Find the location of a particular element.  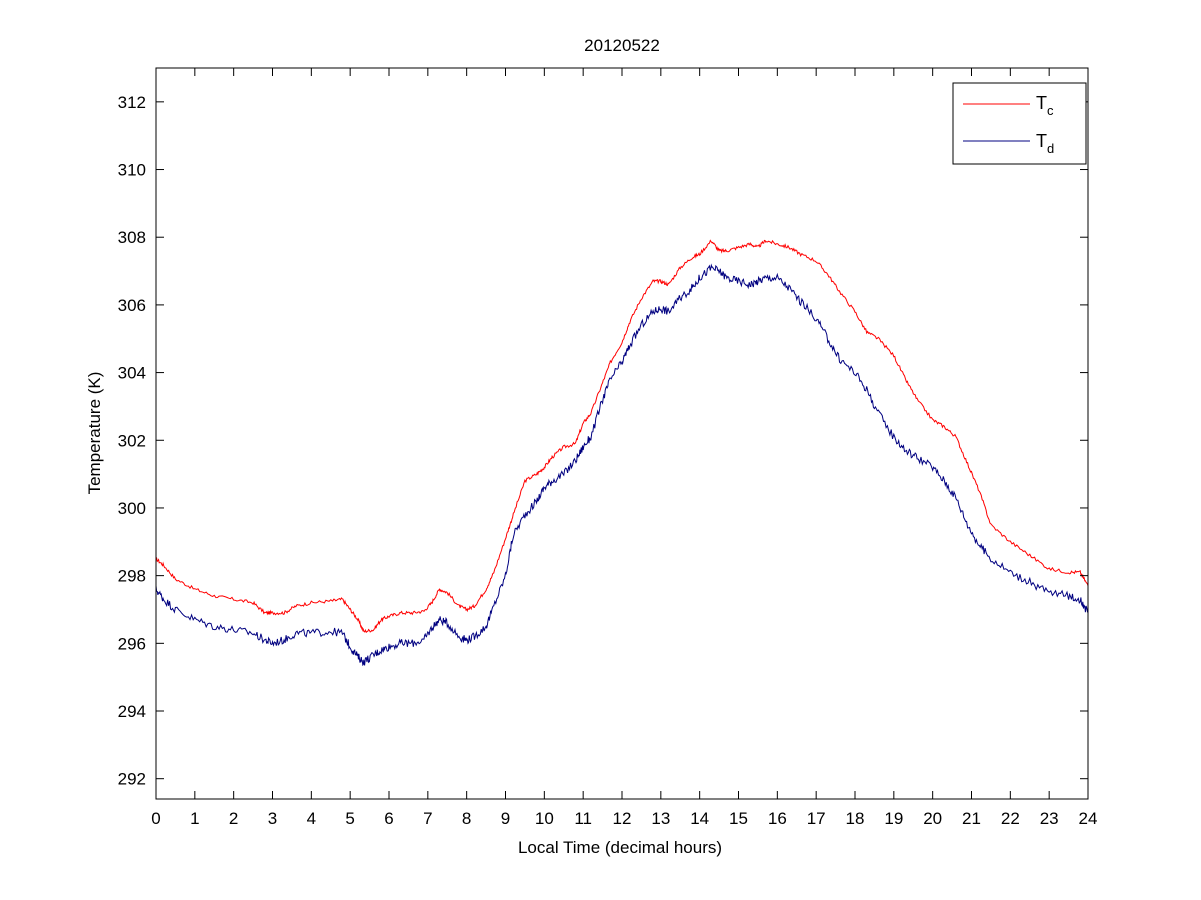

y-tick-label: 310 is located at coordinates (132, 170).